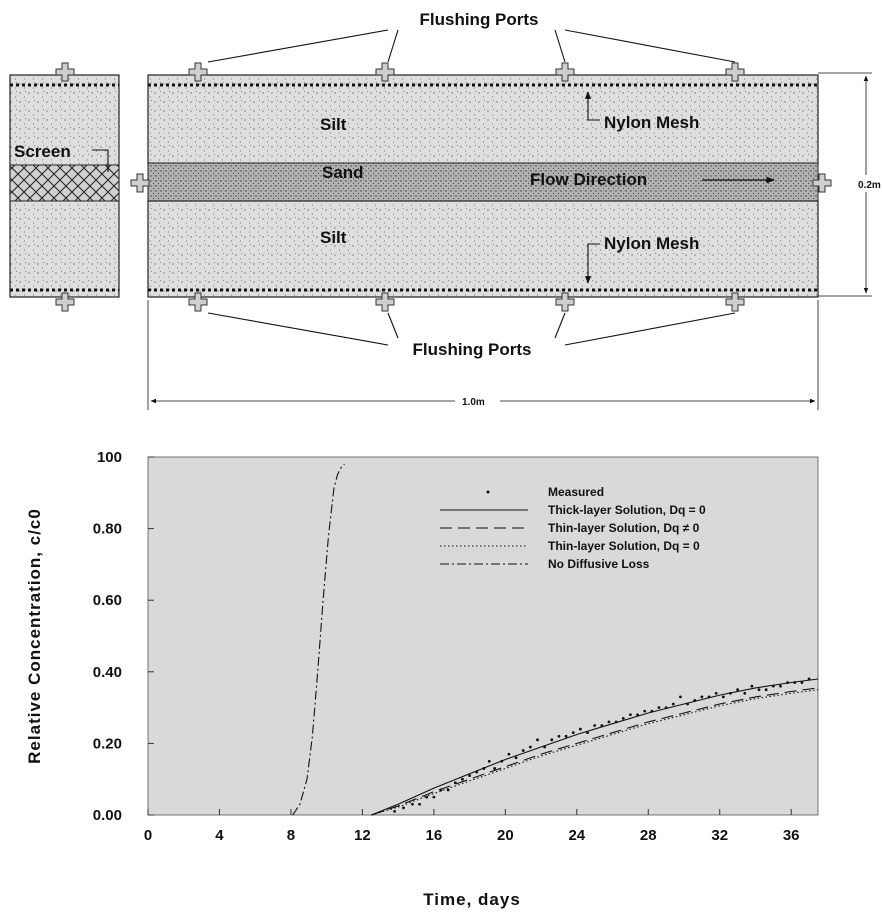 Image resolution: width=882 pixels, height=917 pixels. Describe the element at coordinates (140, 183) in the screenshot. I see `inlet-port-icon` at that location.